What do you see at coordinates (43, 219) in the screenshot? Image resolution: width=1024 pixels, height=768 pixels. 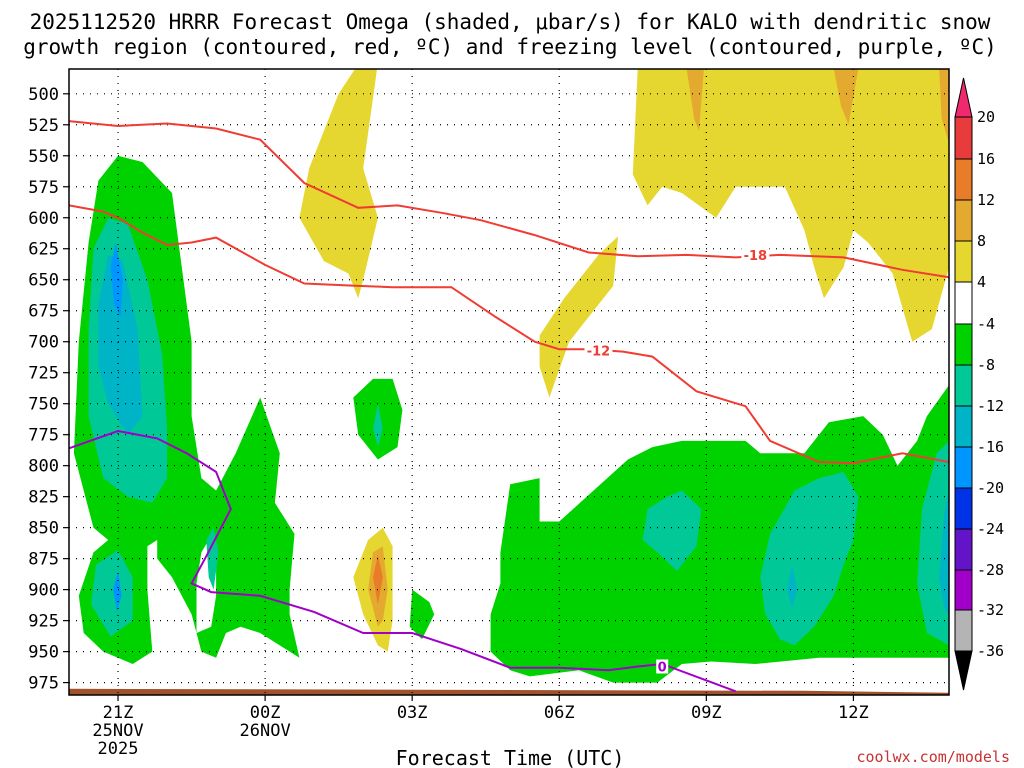 I see `y-tick-label: 600` at bounding box center [43, 219].